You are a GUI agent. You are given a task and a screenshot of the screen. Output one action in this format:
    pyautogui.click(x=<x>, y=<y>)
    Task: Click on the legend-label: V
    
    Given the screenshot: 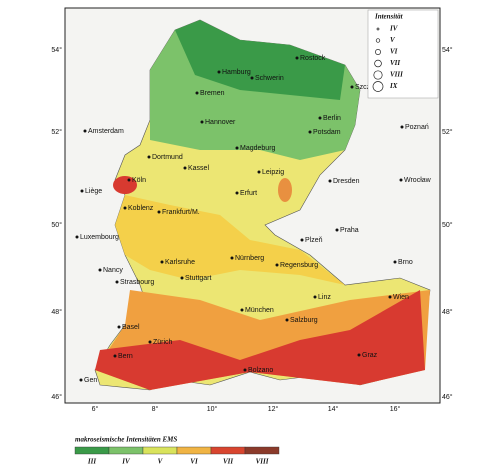 What is the action you would take?
    pyautogui.click(x=393, y=40)
    